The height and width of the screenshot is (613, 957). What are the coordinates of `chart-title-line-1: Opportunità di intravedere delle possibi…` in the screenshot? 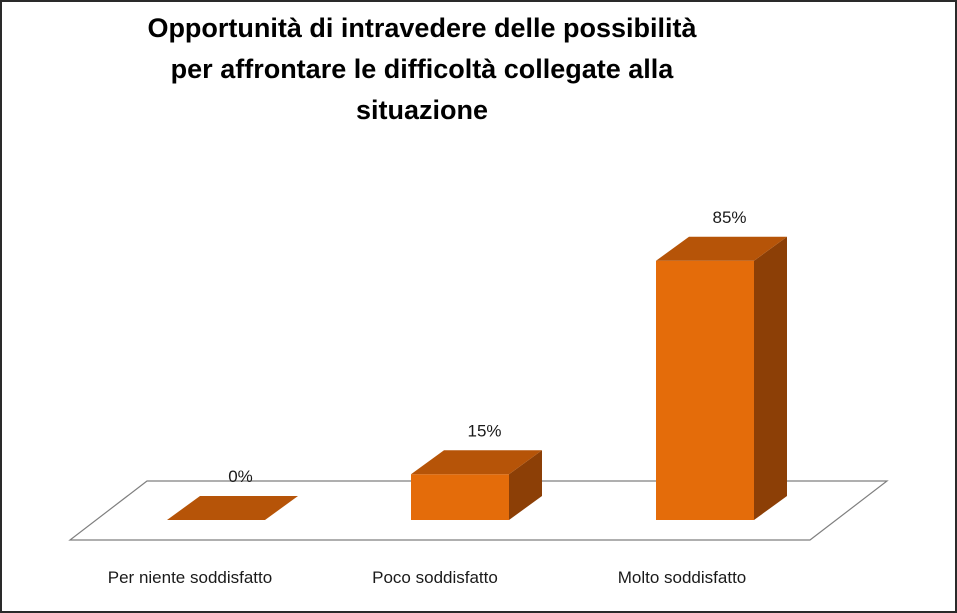 It's located at (422, 28).